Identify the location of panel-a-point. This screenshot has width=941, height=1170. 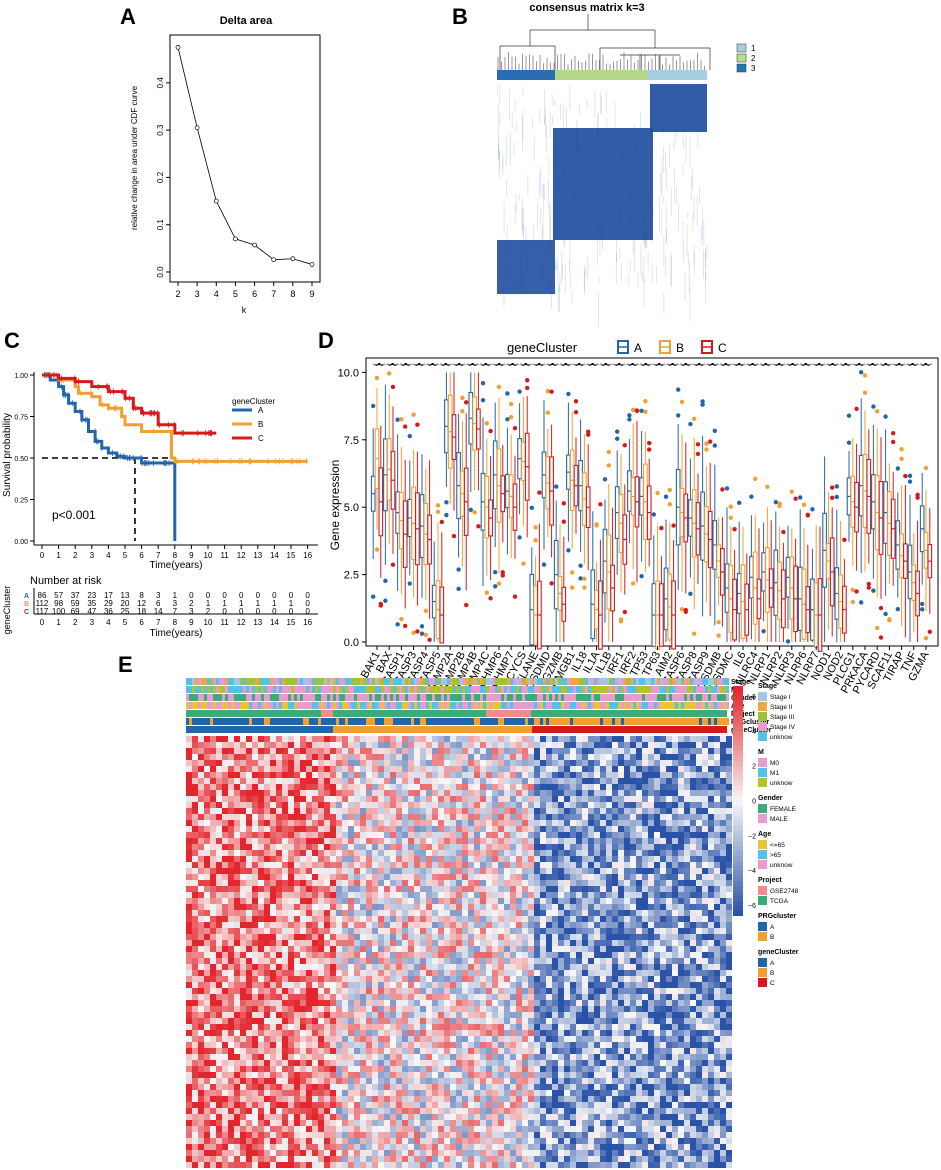
(197, 128).